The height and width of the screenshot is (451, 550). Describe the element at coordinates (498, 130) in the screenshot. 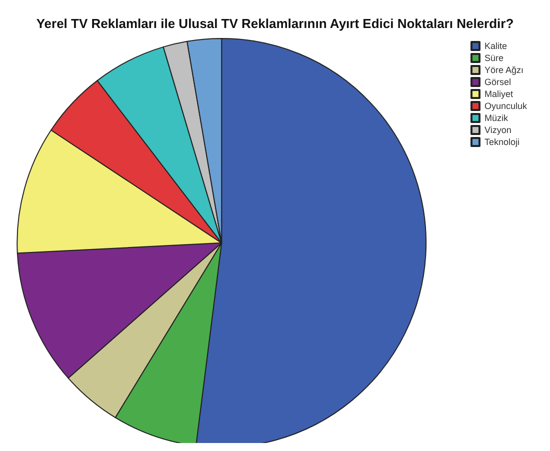

I see `legend-label: Vizyon` at that location.